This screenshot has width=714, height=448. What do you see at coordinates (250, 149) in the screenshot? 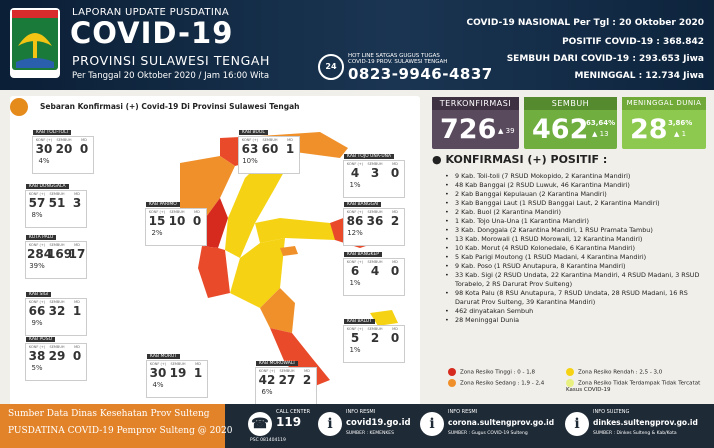
I see `region-konf-value: 63` at bounding box center [250, 149].